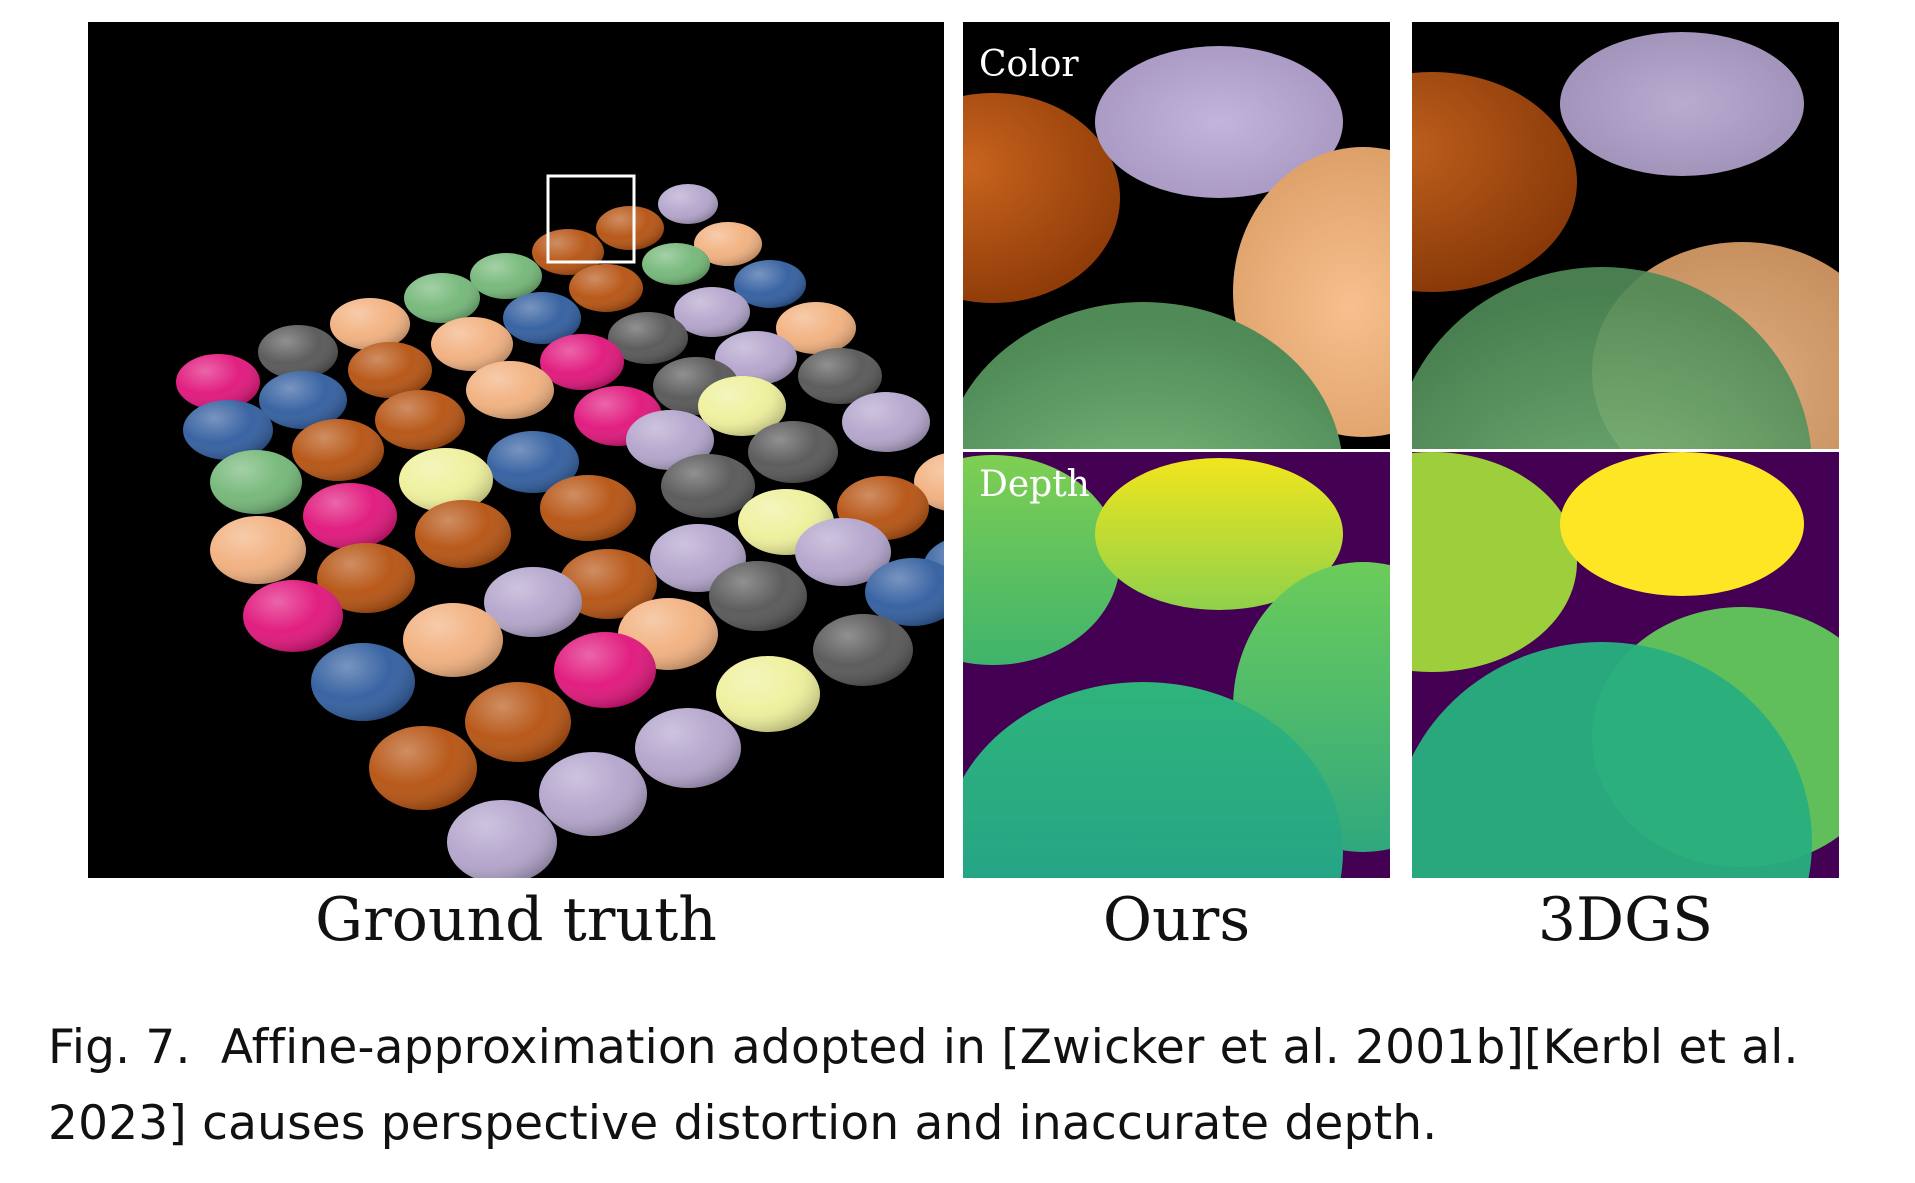 The height and width of the screenshot is (1183, 1915). I want to click on baseline-depth-image, so click(1625, 665).